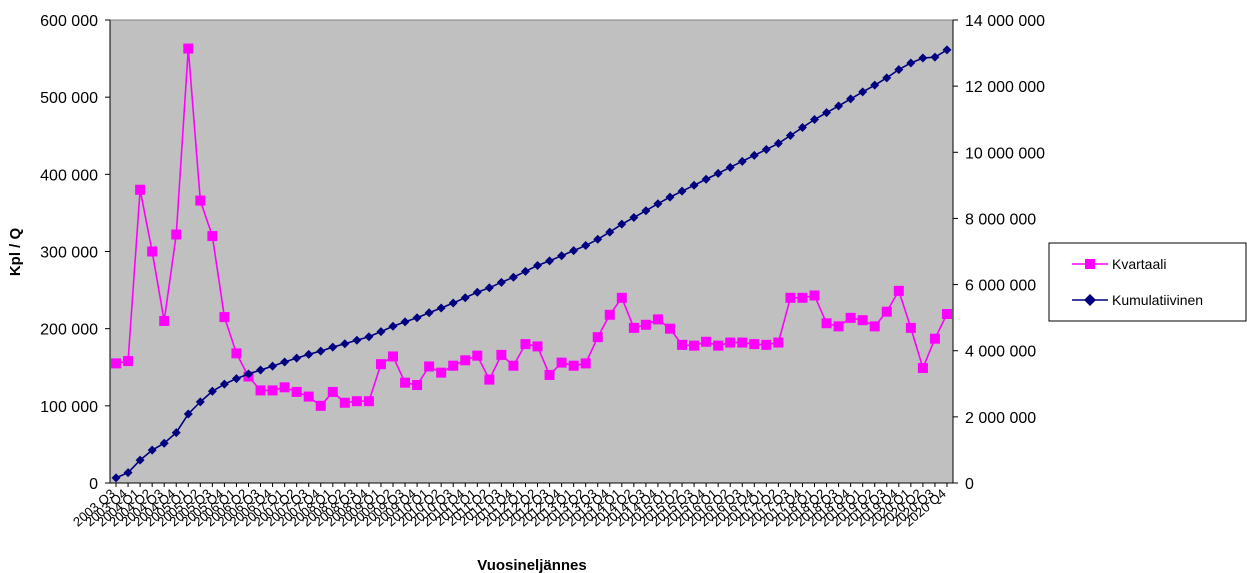  I want to click on x-axis-title: Vuosineljännes, so click(531, 565).